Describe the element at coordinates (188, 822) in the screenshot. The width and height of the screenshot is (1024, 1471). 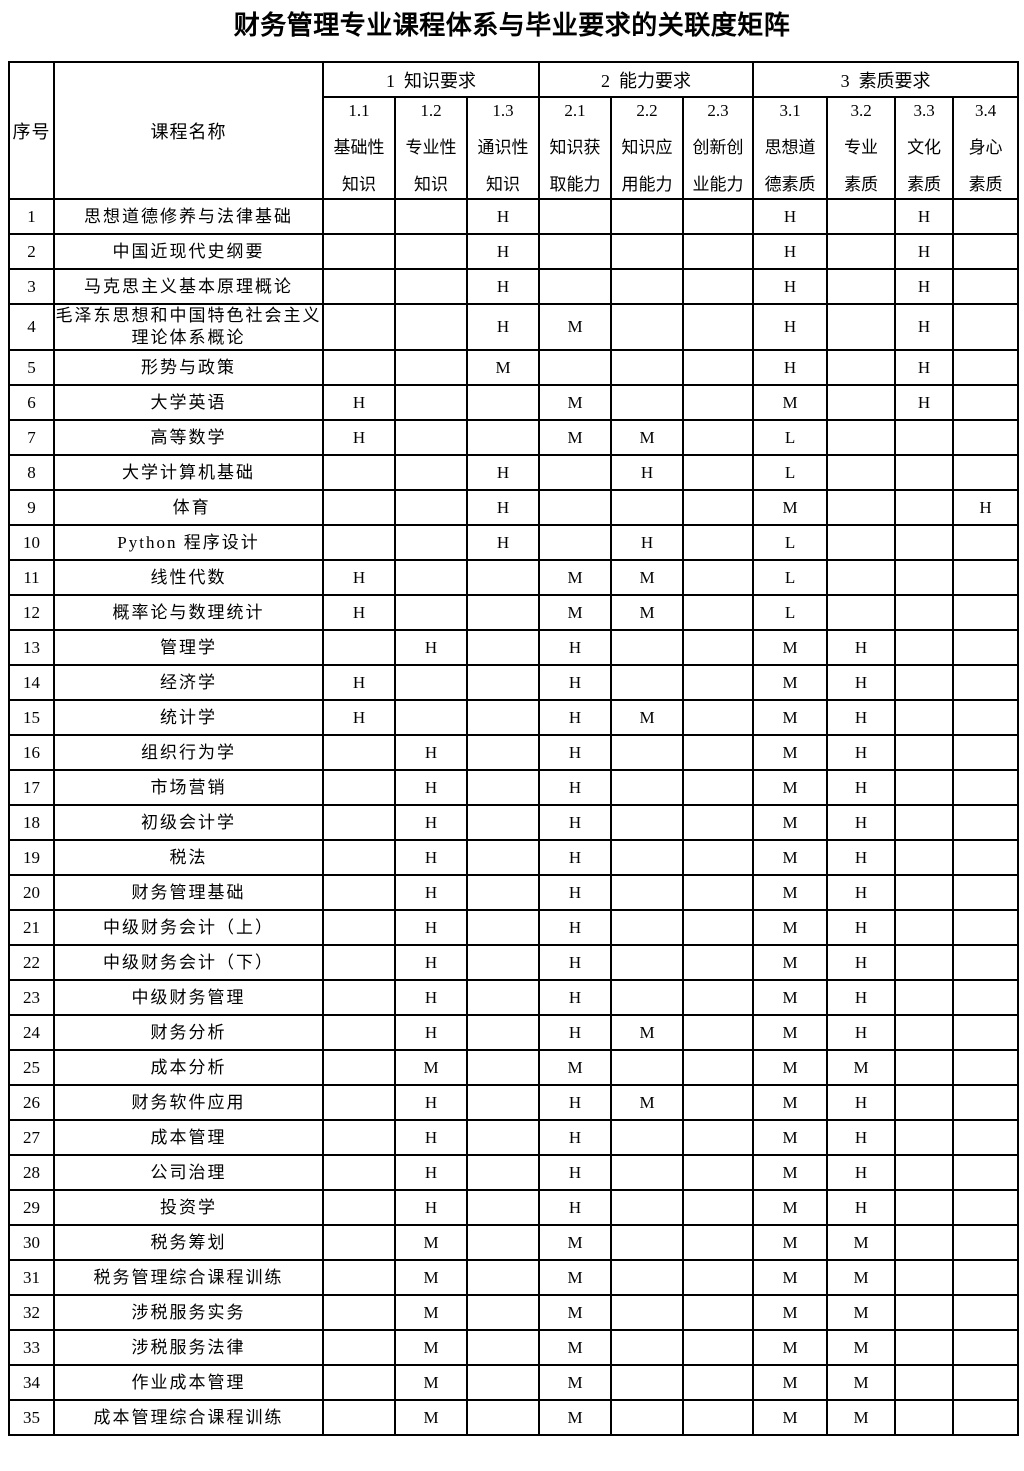
I see `course-name-cell: 初级会计学` at that location.